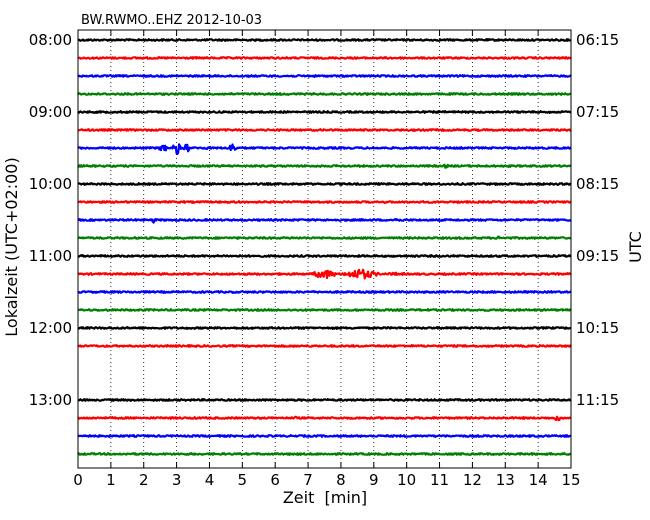 Image resolution: width=650 pixels, height=520 pixels. What do you see at coordinates (171, 20) in the screenshot?
I see `chart-title: BW.RWMO..EHZ 2012-10-03` at bounding box center [171, 20].